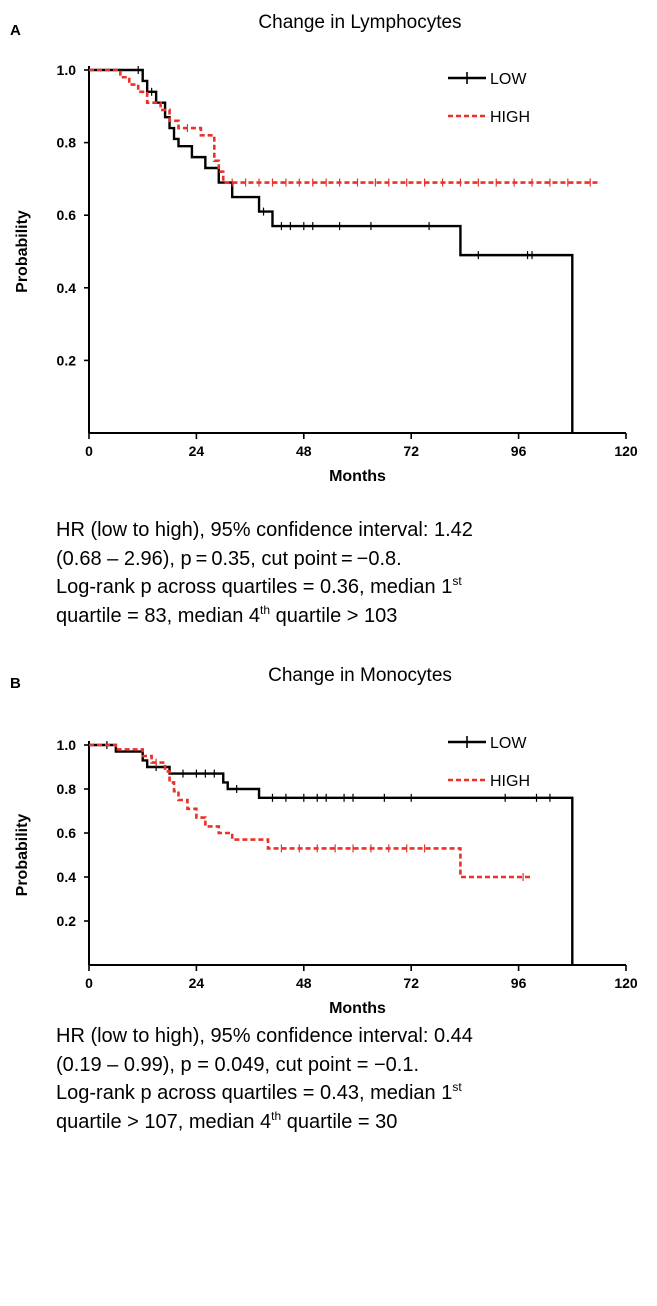 This screenshot has width=657, height=1306. I want to click on series-low-curve, so click(331, 854).